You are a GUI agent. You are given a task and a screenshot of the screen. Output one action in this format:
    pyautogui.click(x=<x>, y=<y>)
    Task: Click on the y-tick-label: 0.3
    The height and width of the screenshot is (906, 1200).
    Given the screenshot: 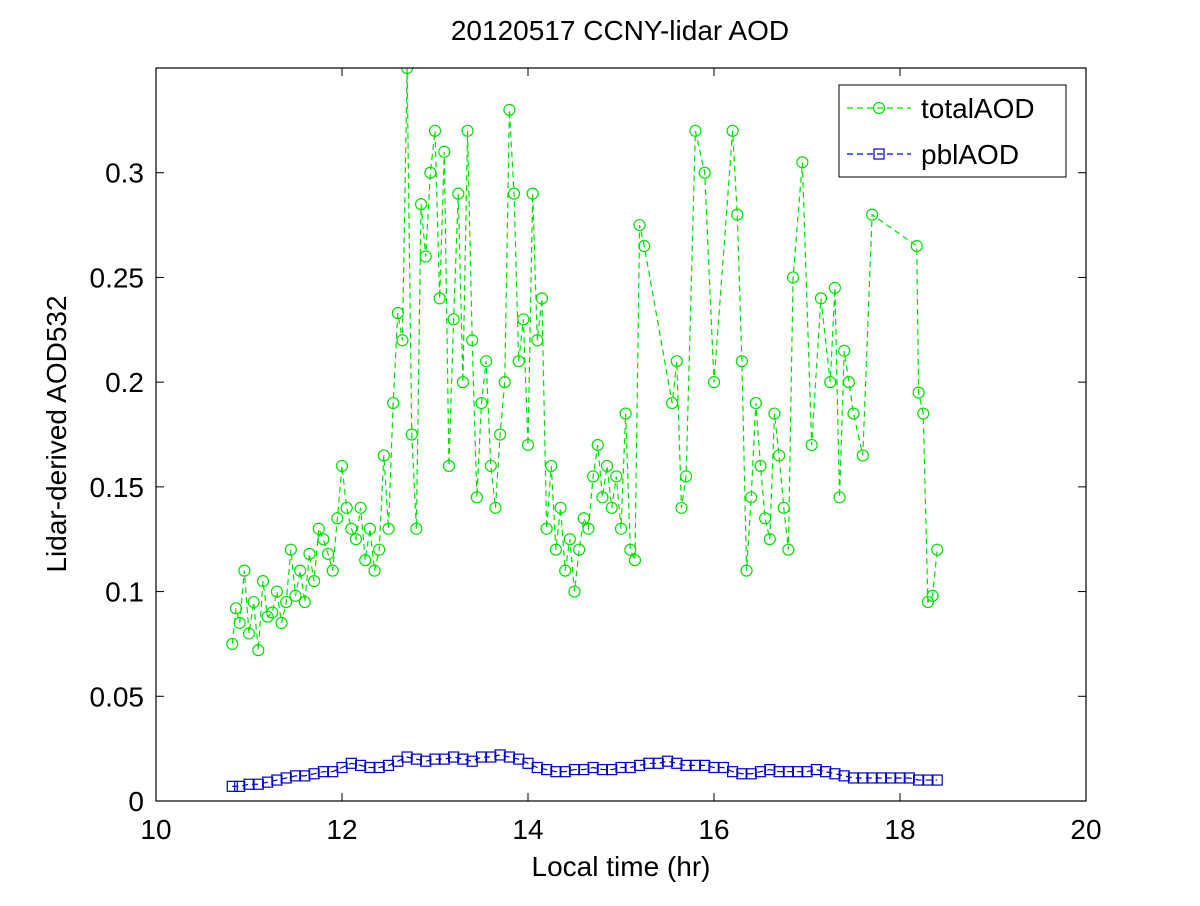 What is the action you would take?
    pyautogui.click(x=124, y=173)
    